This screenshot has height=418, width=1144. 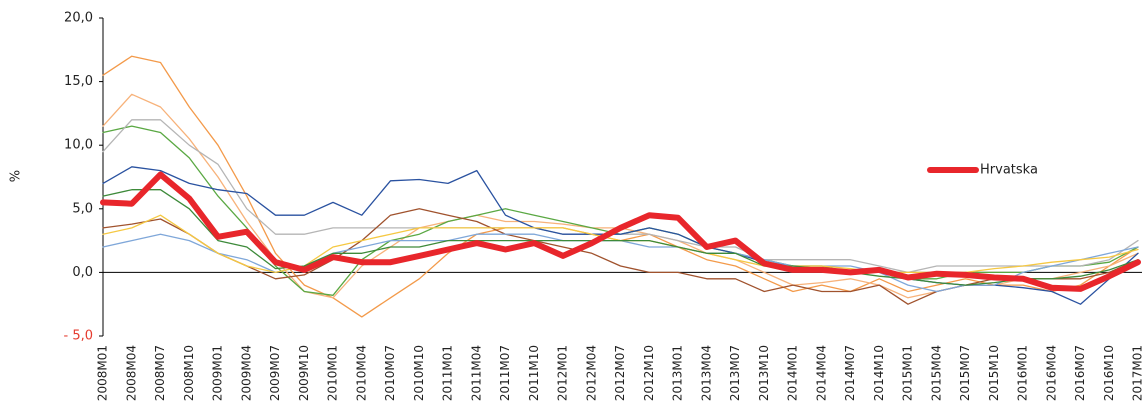 I want to click on x-tick-label: 2010M07, so click(x=390, y=373).